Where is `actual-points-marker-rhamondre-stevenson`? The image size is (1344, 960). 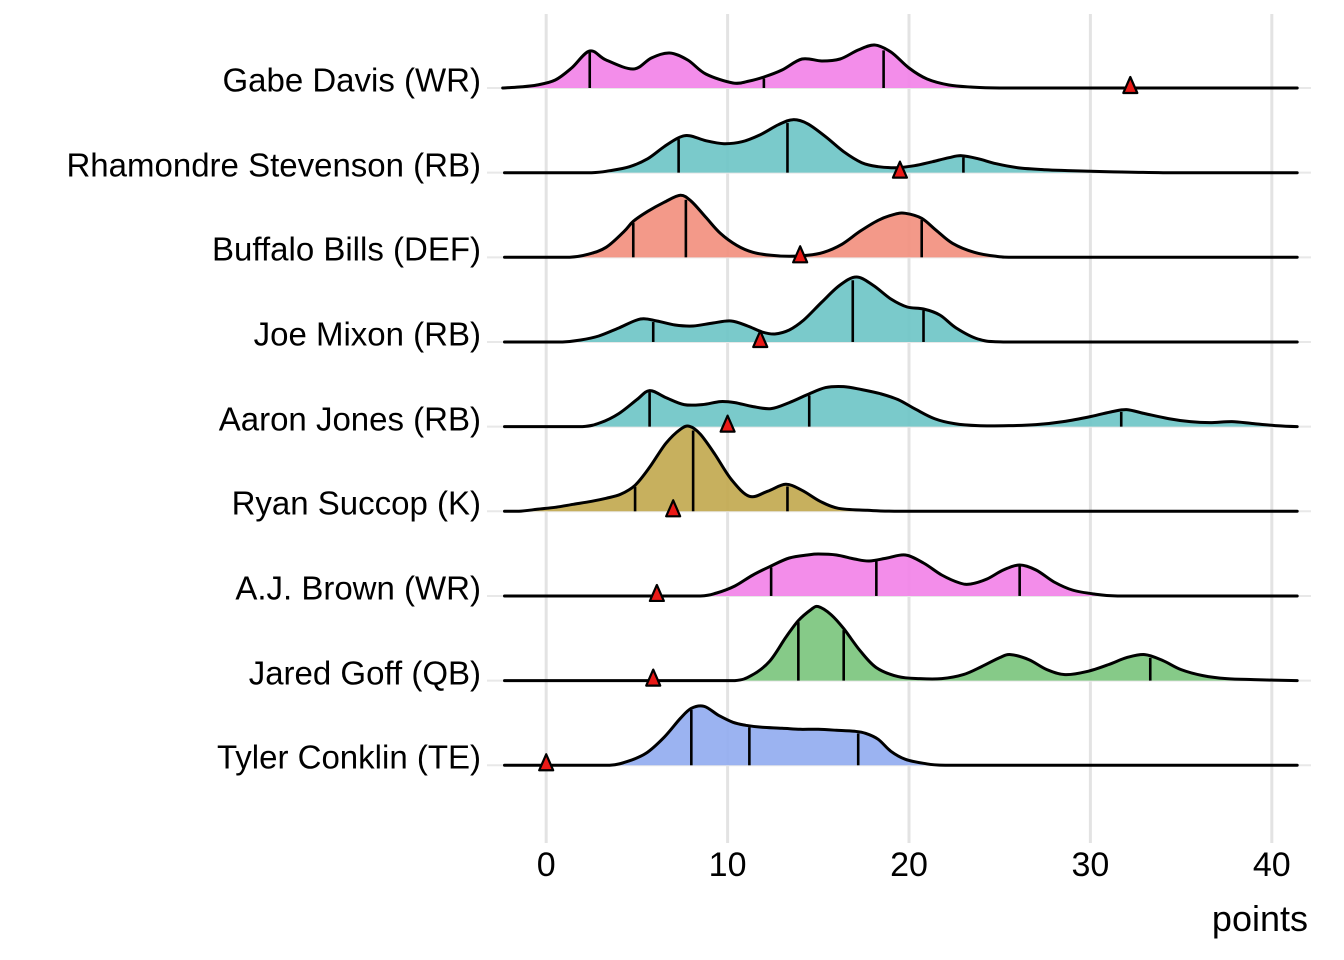
actual-points-marker-rhamondre-stevenson is located at coordinates (900, 169).